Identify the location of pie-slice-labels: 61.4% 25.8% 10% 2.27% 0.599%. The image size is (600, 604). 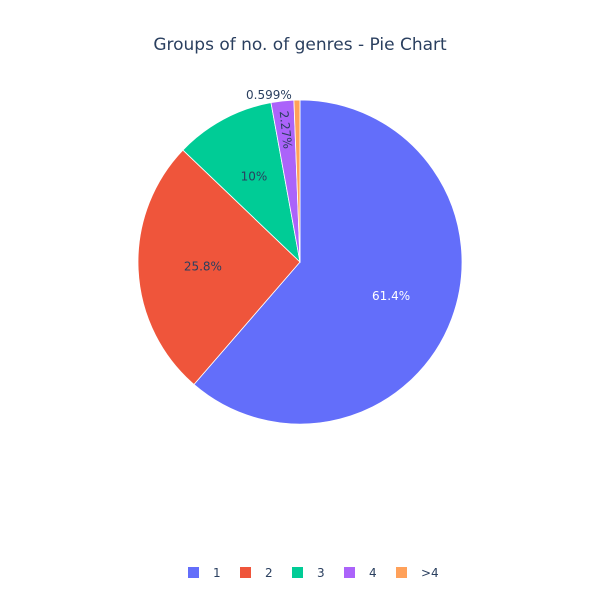
(297, 195).